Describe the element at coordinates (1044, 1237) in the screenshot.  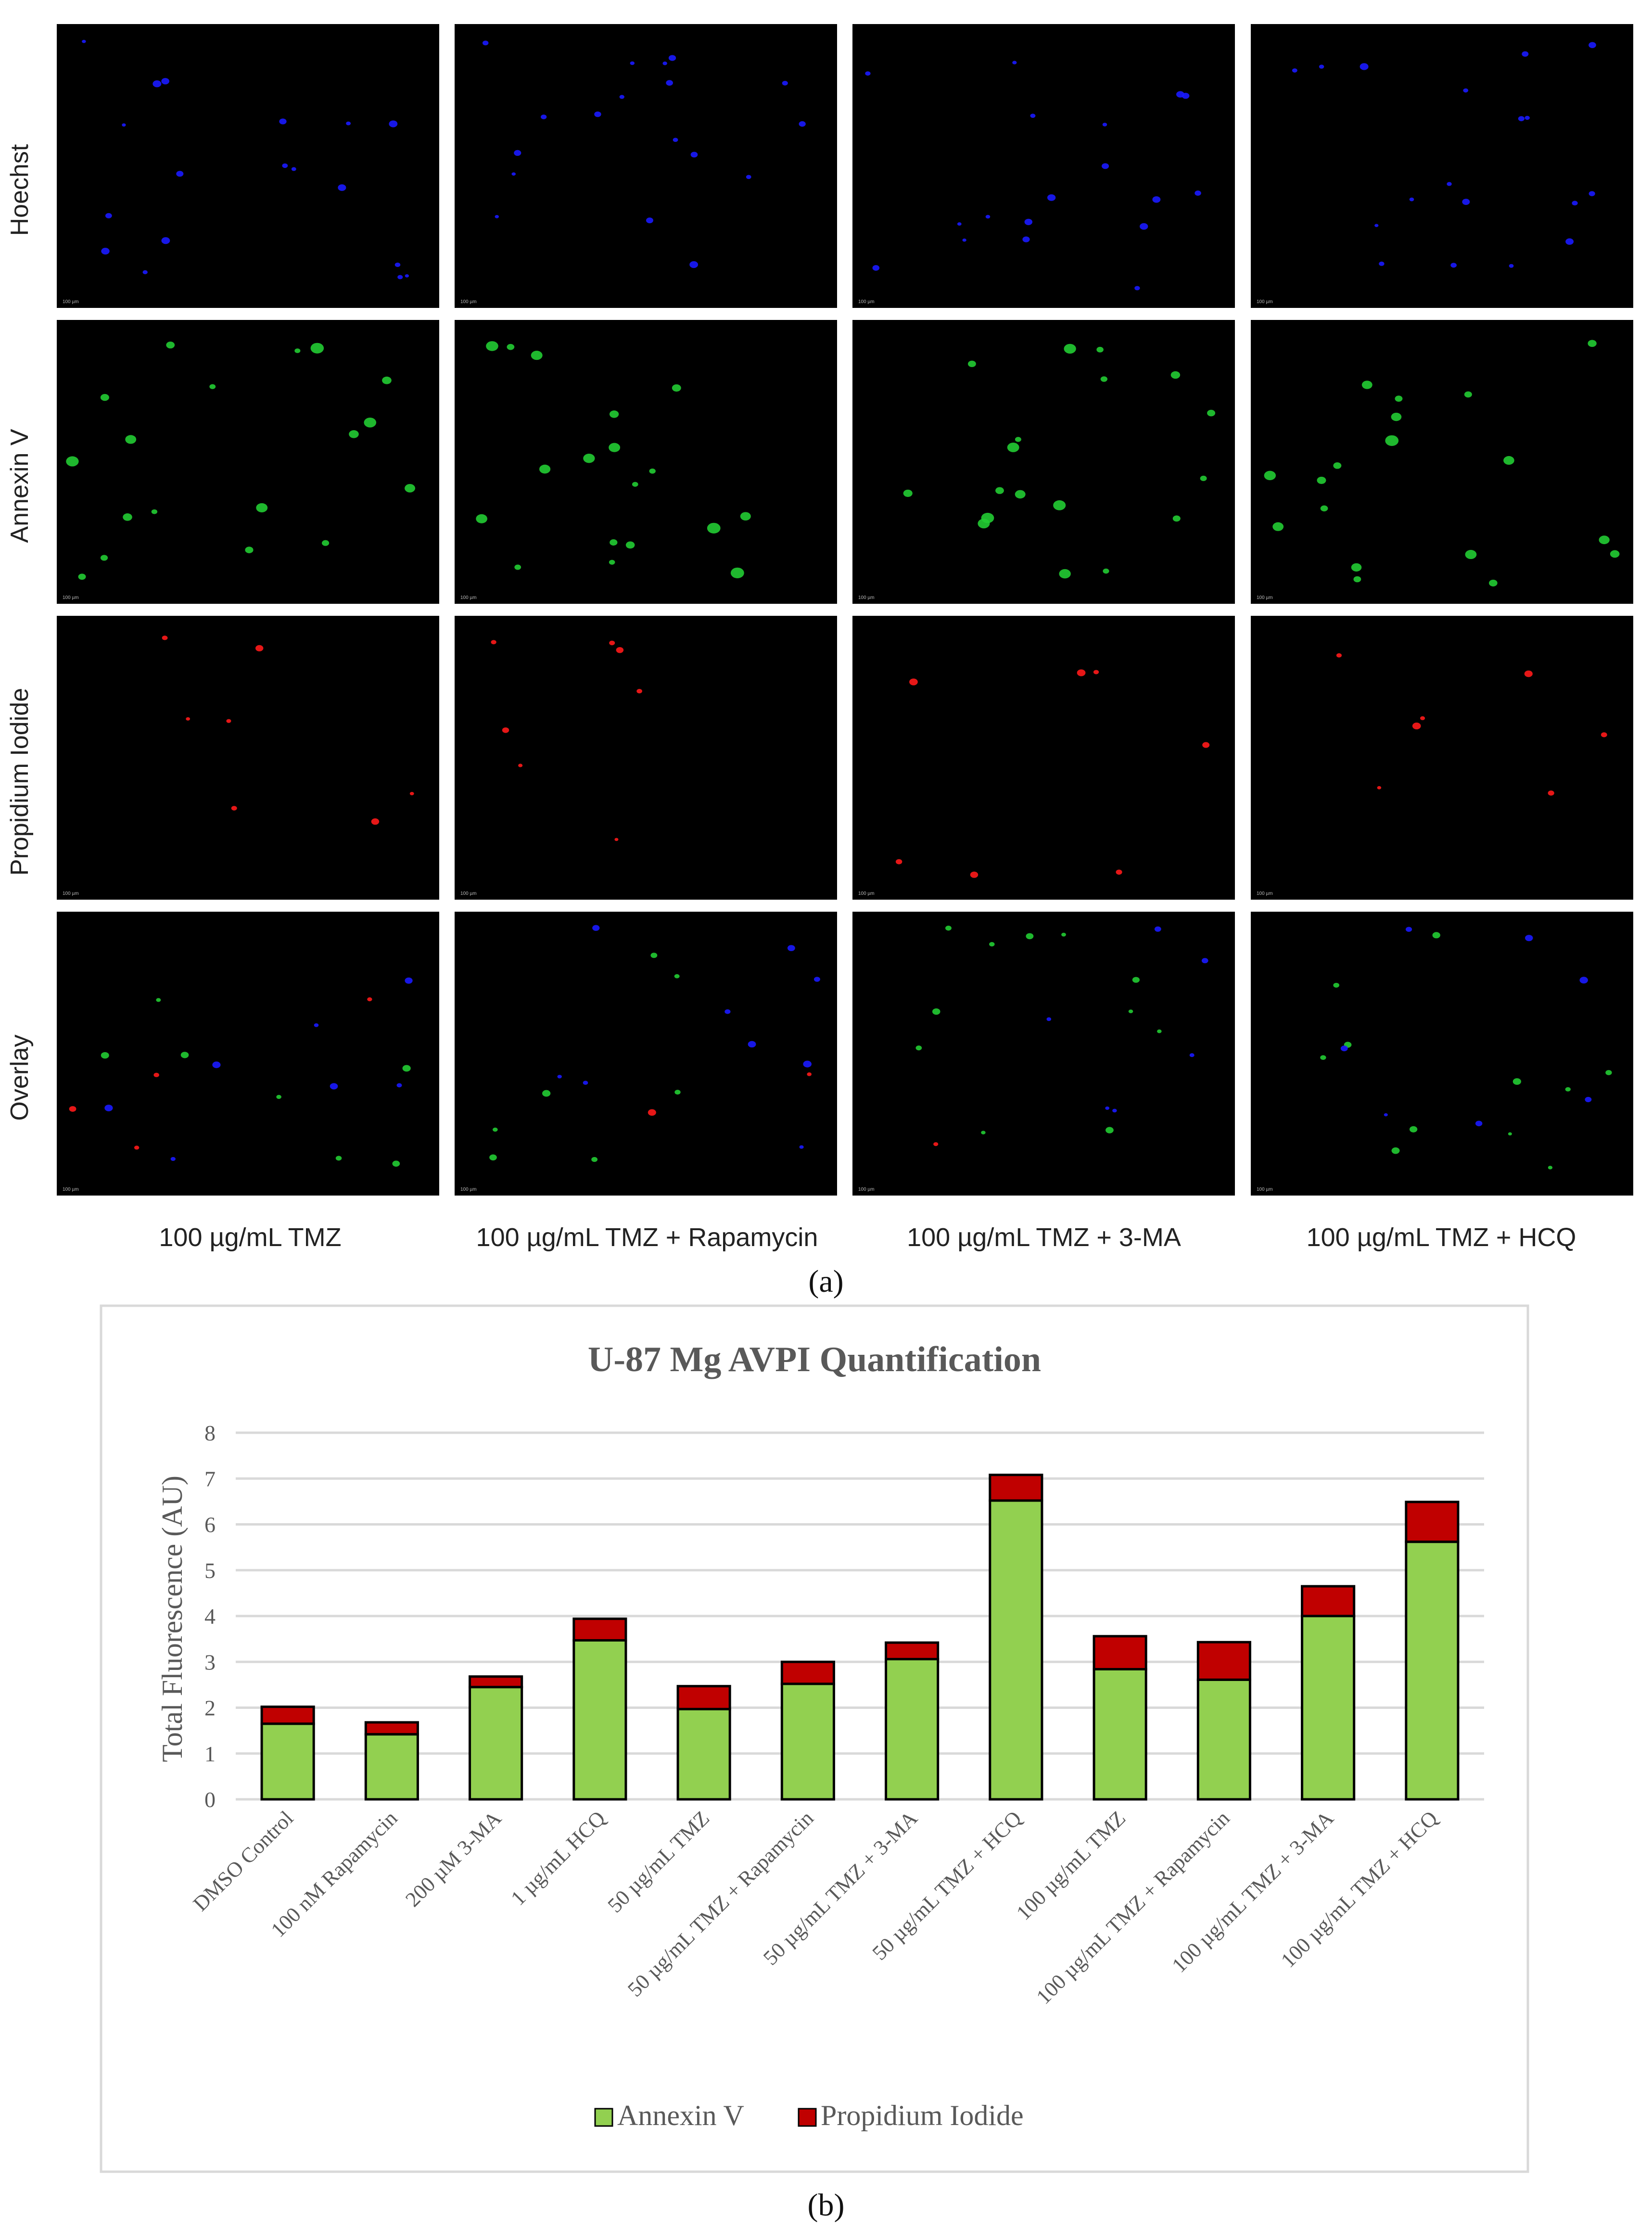
I see `column-label-tmz-3ma: 100 µg/mL TMZ + 3-MA` at that location.